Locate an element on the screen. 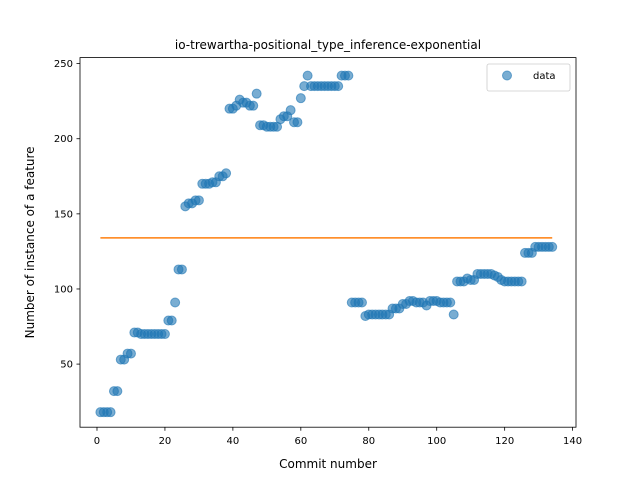 The height and width of the screenshot is (480, 640). legend-label-data: data is located at coordinates (544, 76).